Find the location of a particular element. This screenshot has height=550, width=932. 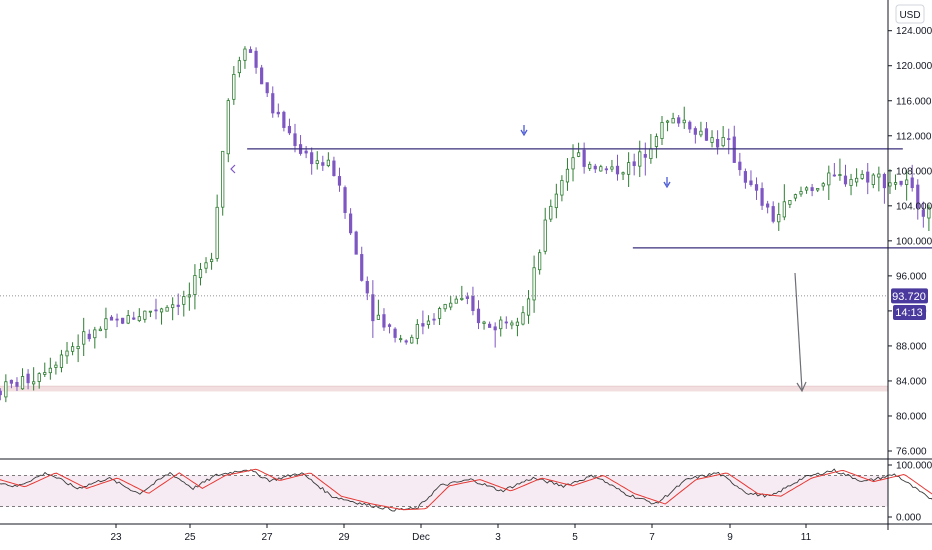

price-tick-label: 80.000 is located at coordinates (911, 416).